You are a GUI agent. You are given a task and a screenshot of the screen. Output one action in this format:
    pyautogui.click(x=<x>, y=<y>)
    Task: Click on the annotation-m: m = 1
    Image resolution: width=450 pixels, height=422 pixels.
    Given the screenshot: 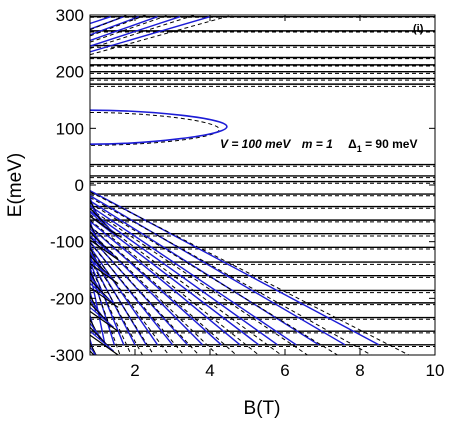 What is the action you would take?
    pyautogui.click(x=317, y=144)
    